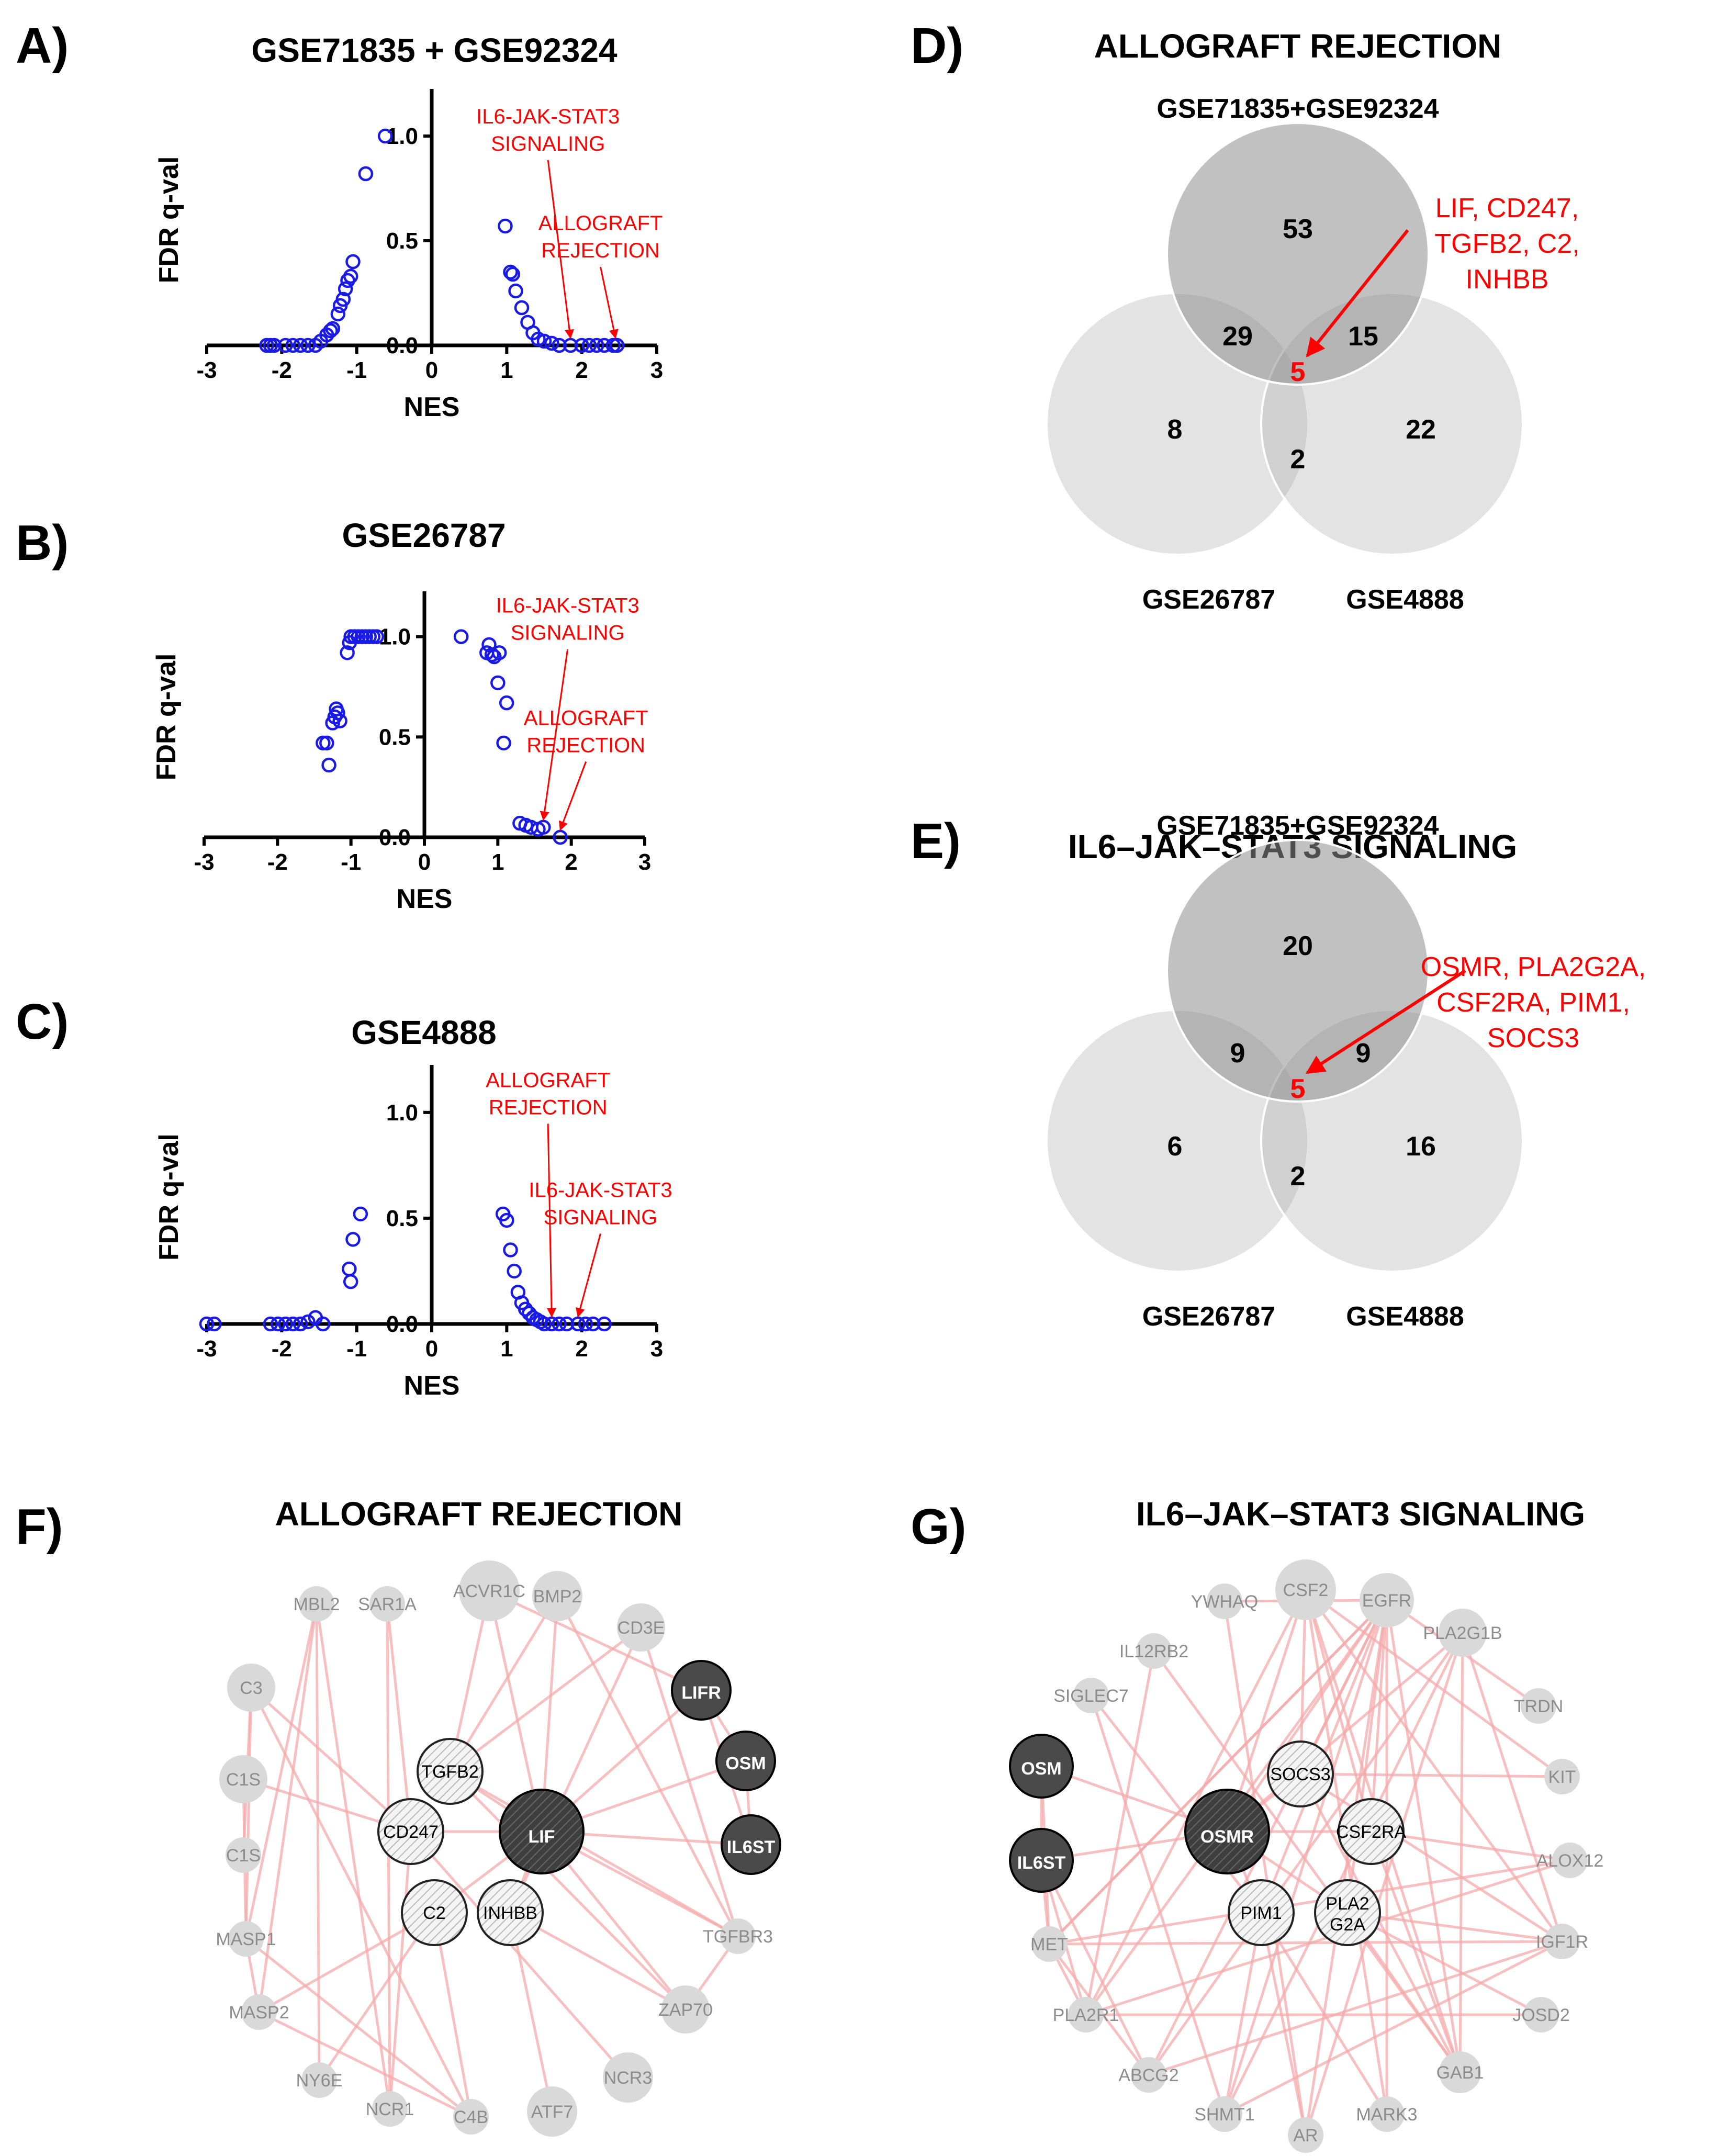 This screenshot has width=1729, height=2156. I want to click on network-node: PIM1, so click(1262, 1912).